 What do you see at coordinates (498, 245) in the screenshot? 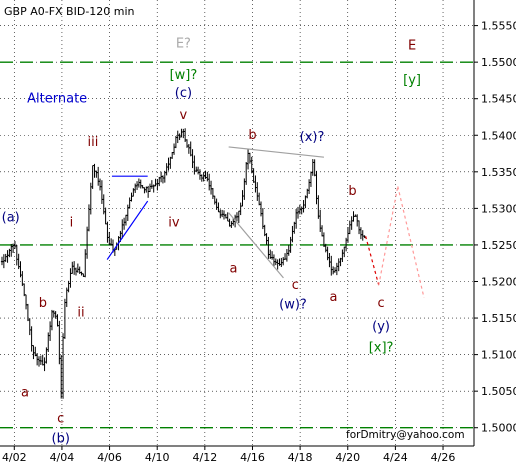
I see `price-tick-label: 1.5250` at bounding box center [498, 245].